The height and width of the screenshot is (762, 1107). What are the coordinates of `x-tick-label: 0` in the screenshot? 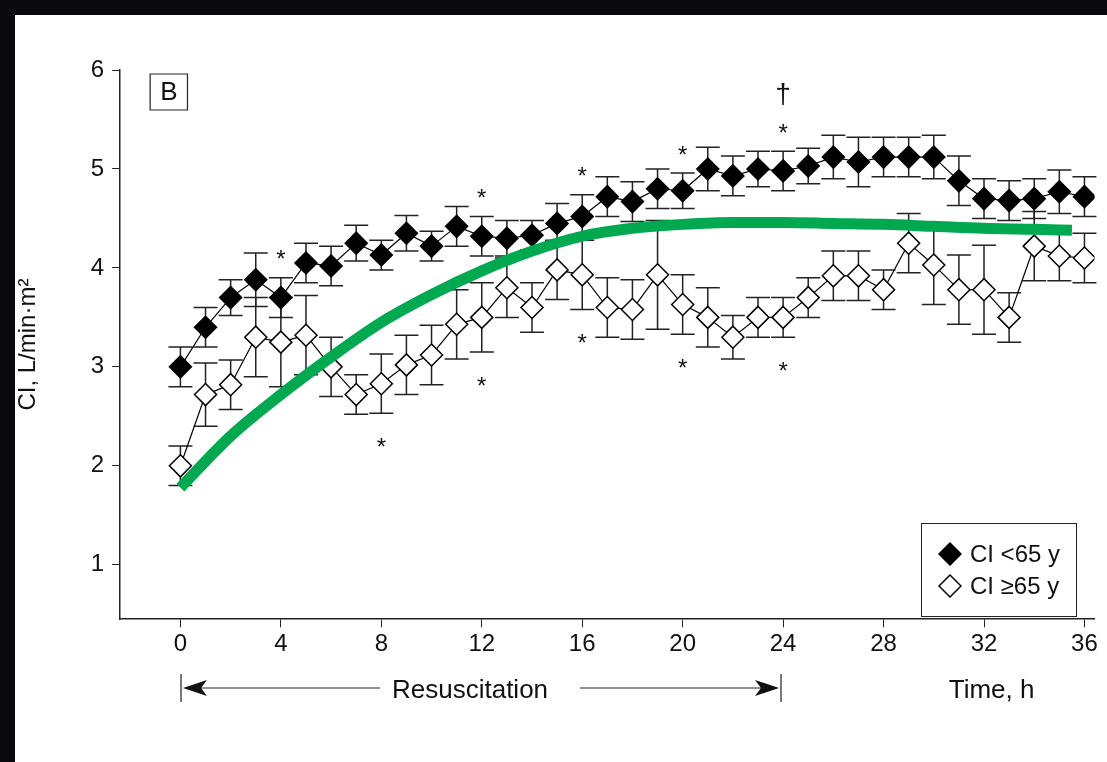 It's located at (180, 643).